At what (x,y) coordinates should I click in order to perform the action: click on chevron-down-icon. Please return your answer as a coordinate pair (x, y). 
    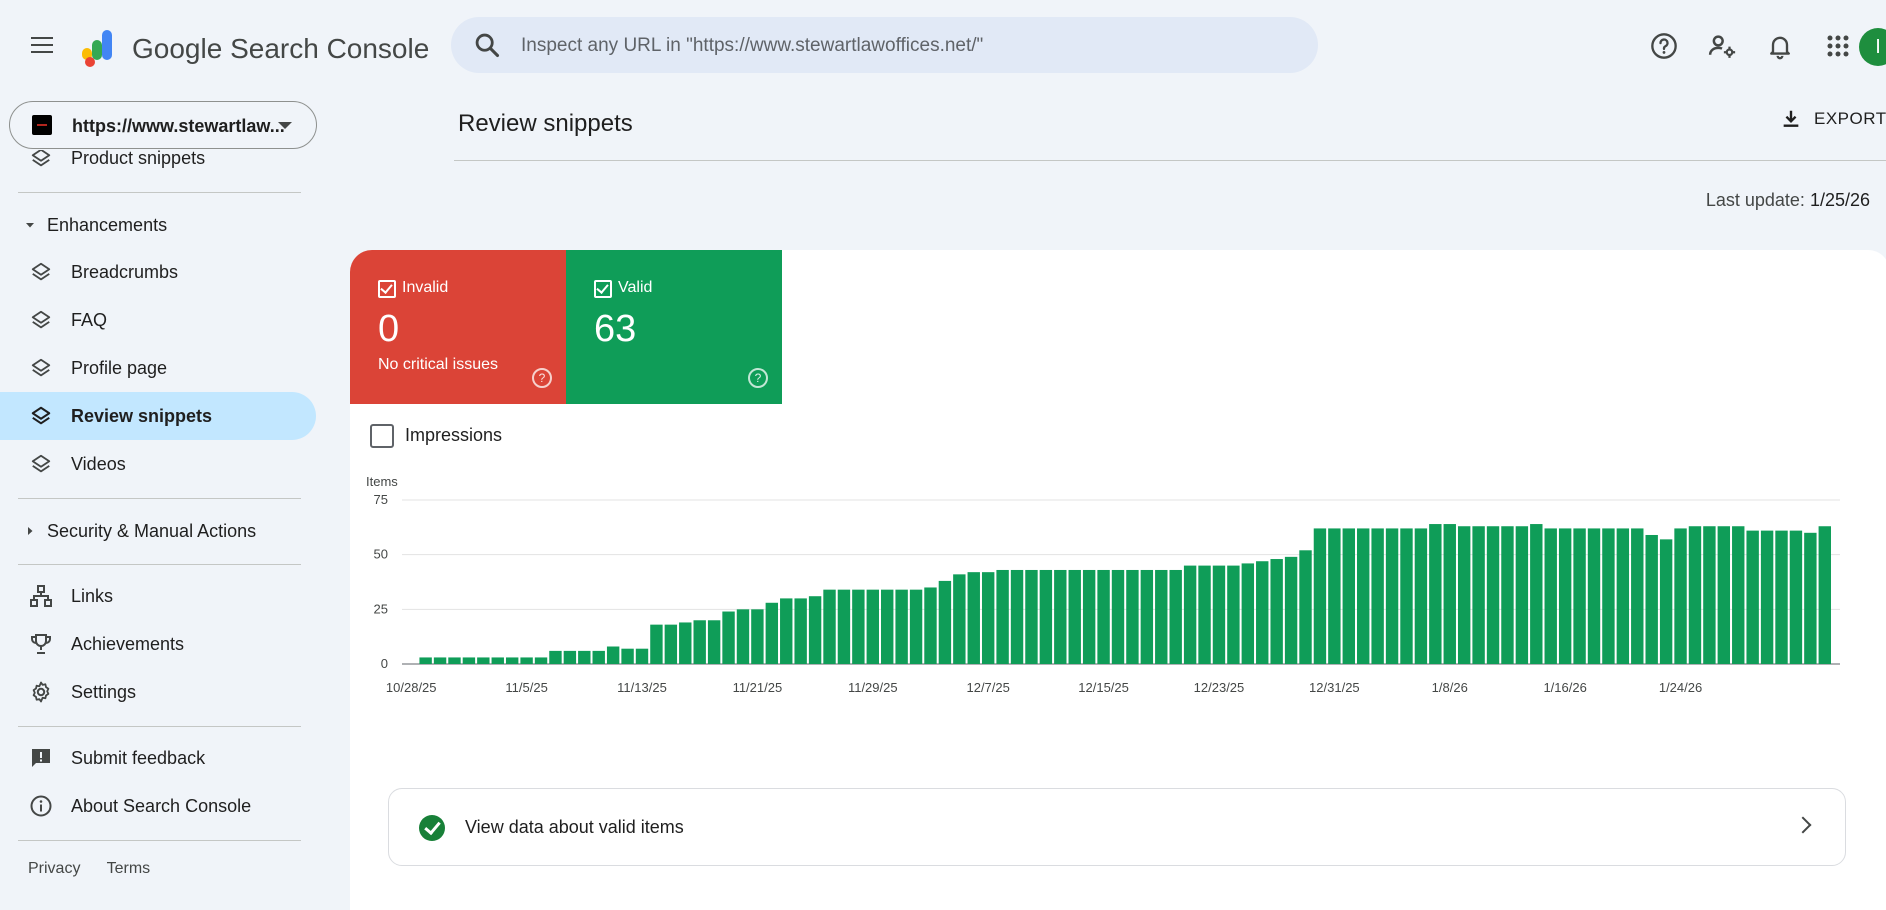
    Looking at the image, I should click on (285, 125).